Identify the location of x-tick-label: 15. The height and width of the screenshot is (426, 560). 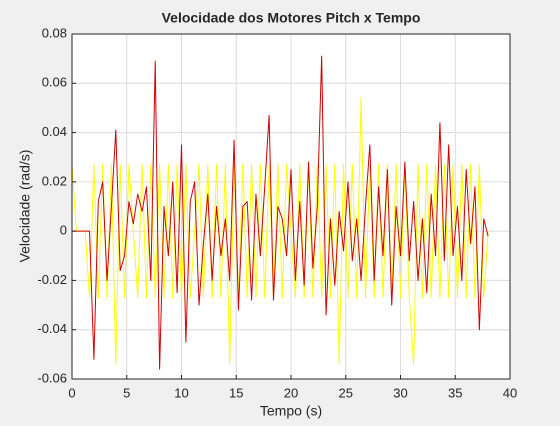
(236, 392).